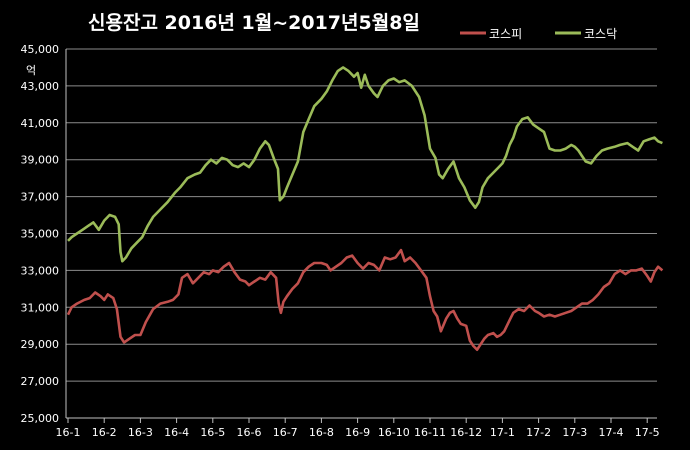 The height and width of the screenshot is (450, 690). I want to click on x-tick-label: 17-5, so click(647, 432).